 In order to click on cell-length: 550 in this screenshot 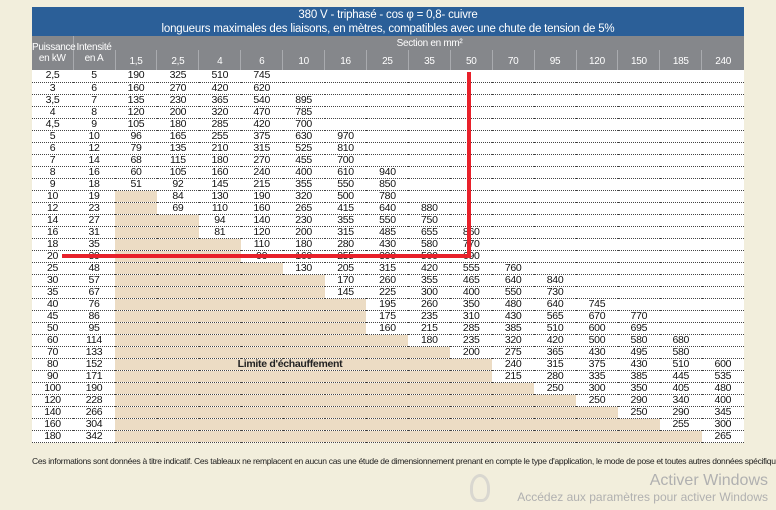, I will do `click(387, 220)`.